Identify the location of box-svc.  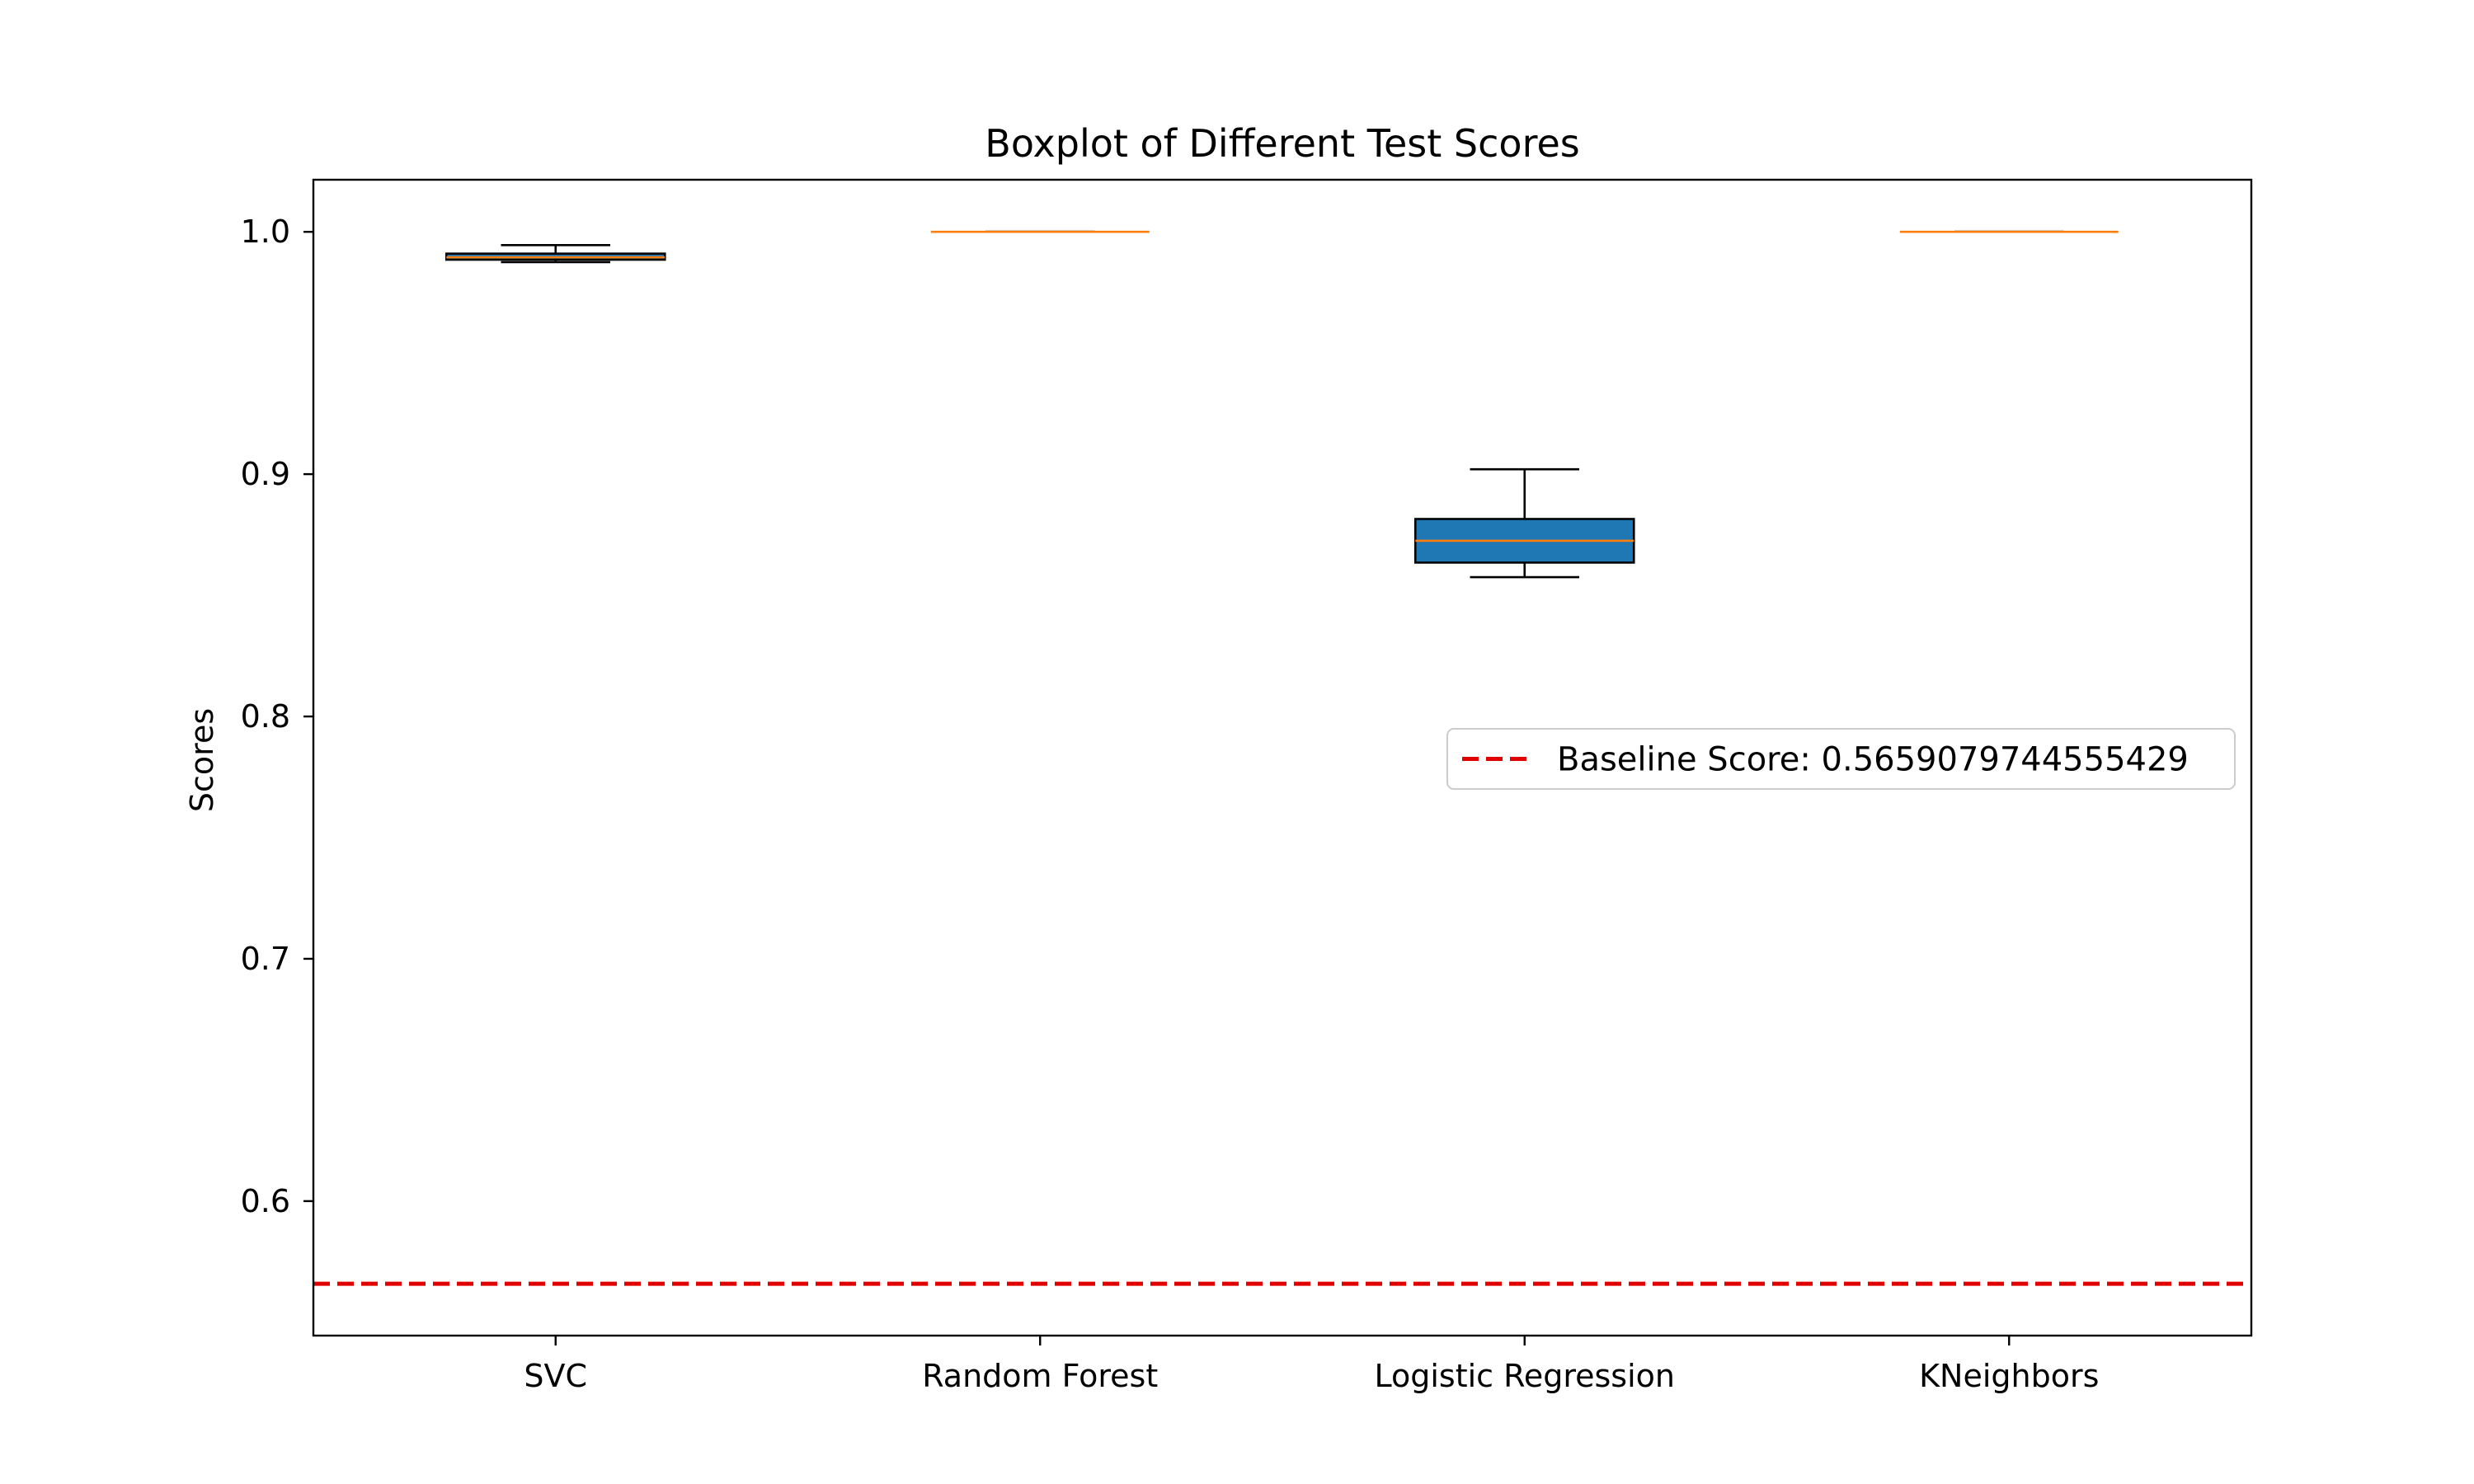
(555, 254).